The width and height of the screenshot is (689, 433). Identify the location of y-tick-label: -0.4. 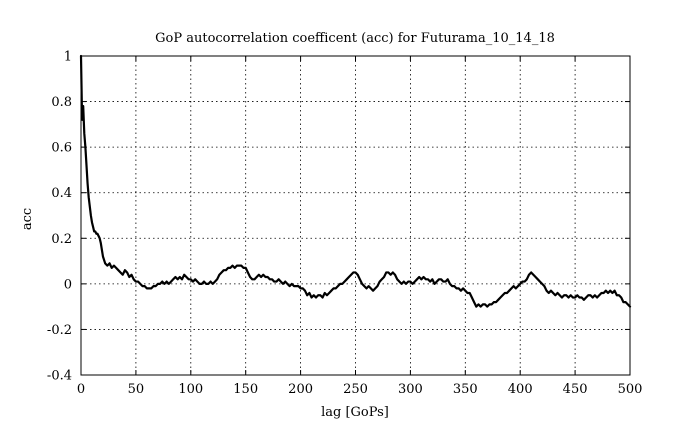
(59, 376).